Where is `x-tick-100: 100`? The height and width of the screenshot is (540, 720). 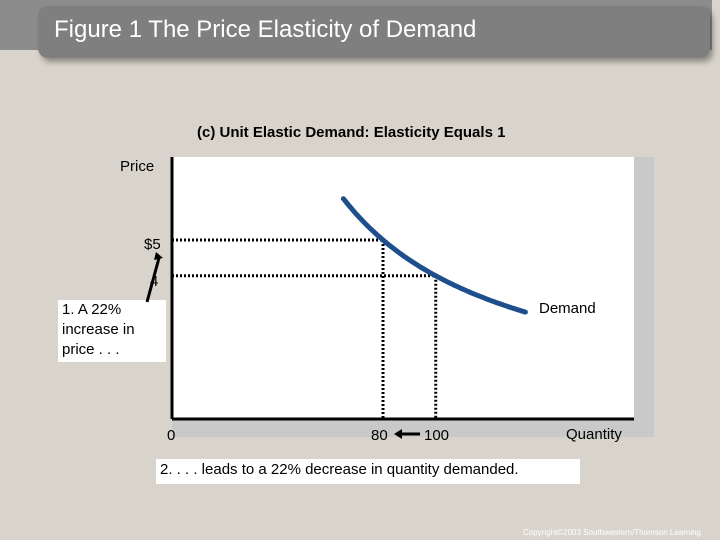
x-tick-100: 100 is located at coordinates (437, 435).